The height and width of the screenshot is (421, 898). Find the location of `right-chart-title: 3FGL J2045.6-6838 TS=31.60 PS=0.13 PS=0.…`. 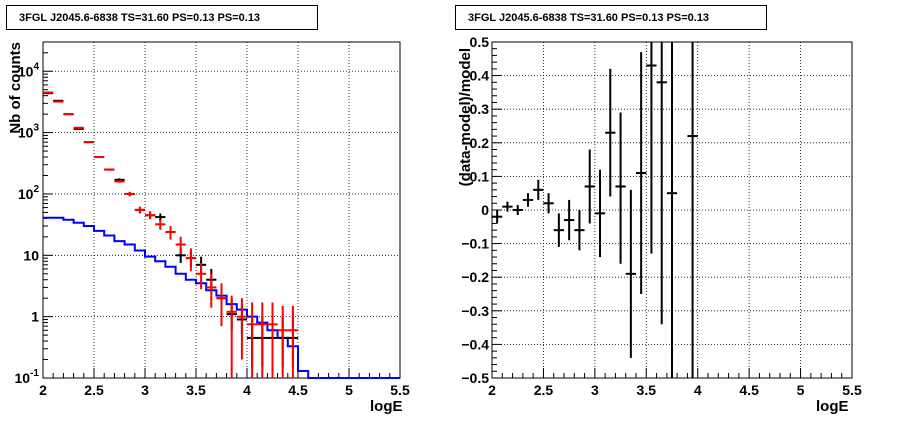

right-chart-title: 3FGL J2045.6-6838 TS=31.60 PS=0.13 PS=0.… is located at coordinates (611, 17).